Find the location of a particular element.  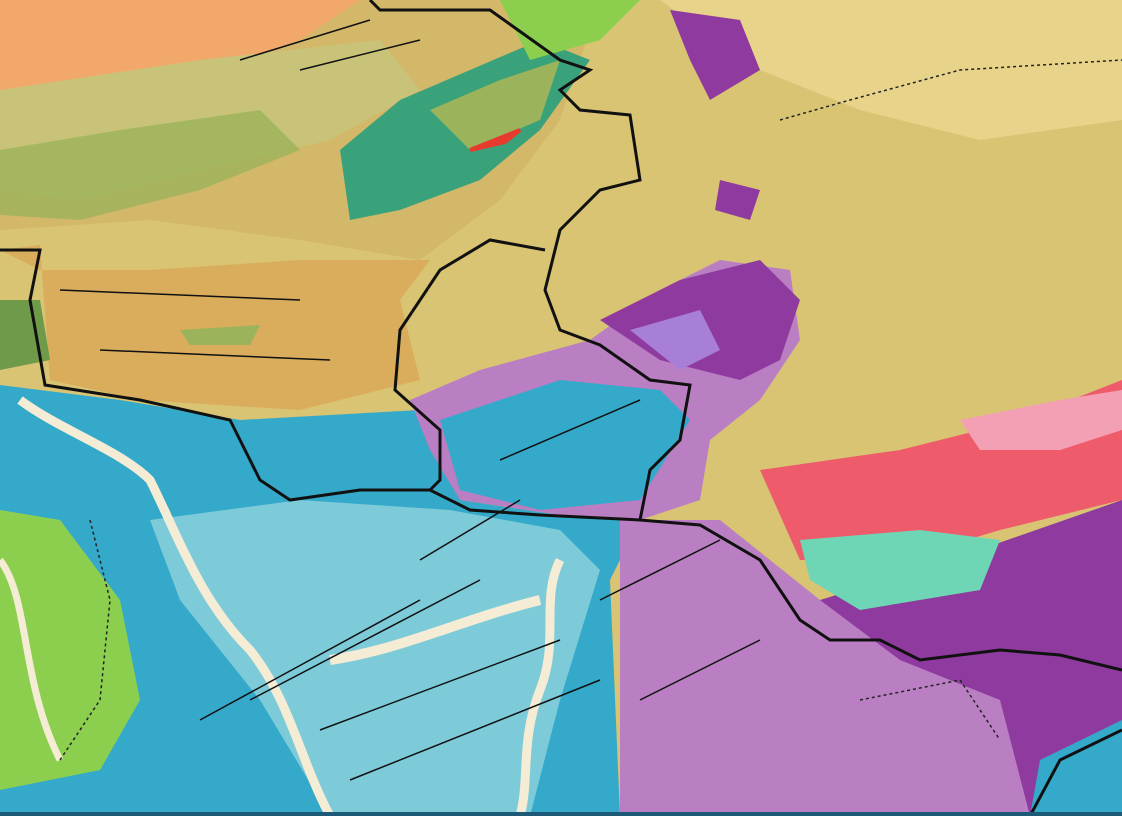

pink-unit is located at coordinates (1041, 420).